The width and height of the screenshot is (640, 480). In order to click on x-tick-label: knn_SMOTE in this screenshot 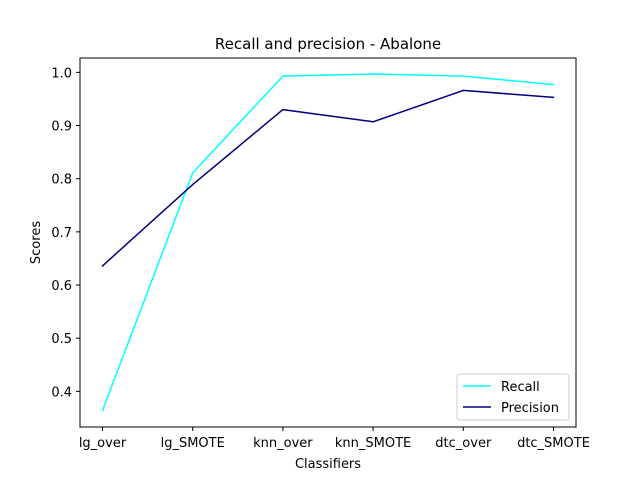, I will do `click(373, 443)`.